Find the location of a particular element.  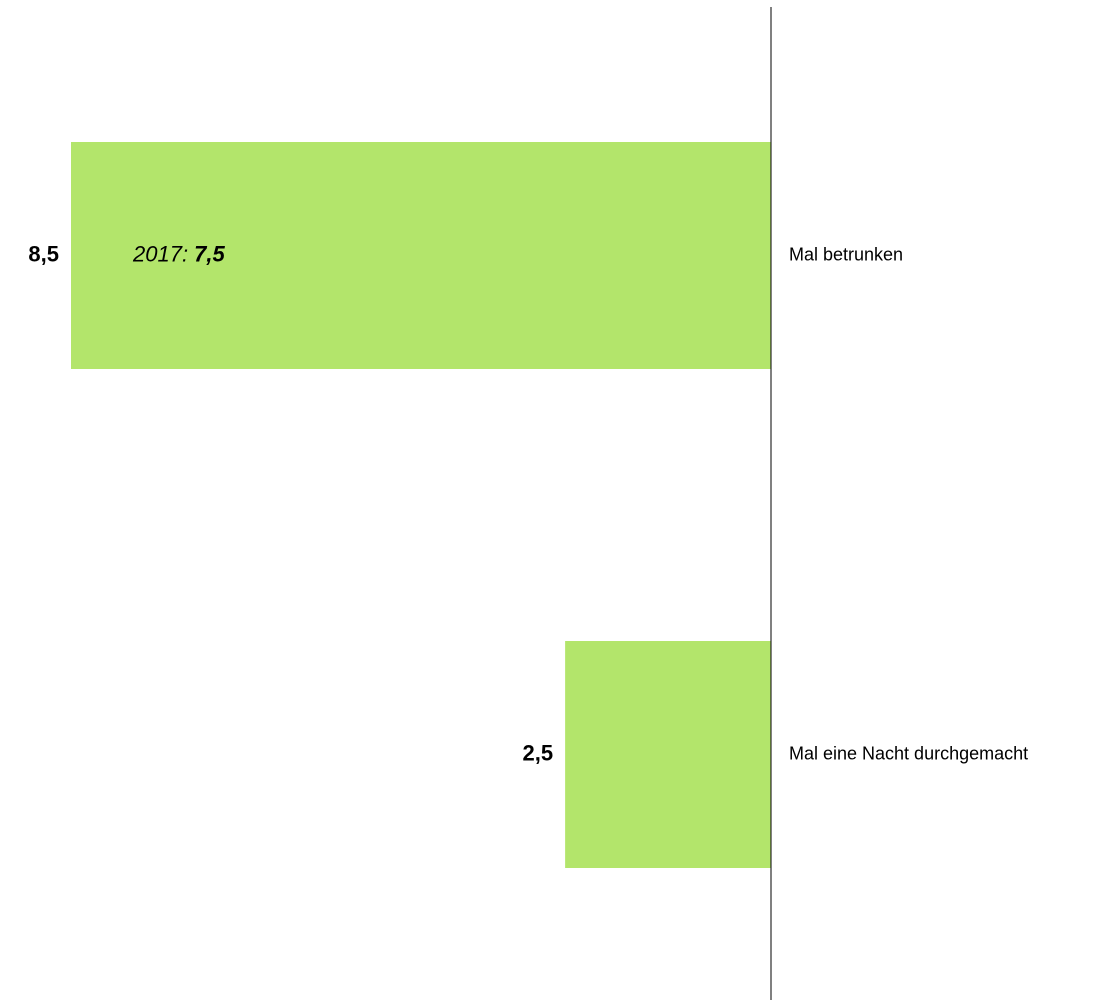

comparison-label-1: 2017: 7,5 is located at coordinates (179, 253).